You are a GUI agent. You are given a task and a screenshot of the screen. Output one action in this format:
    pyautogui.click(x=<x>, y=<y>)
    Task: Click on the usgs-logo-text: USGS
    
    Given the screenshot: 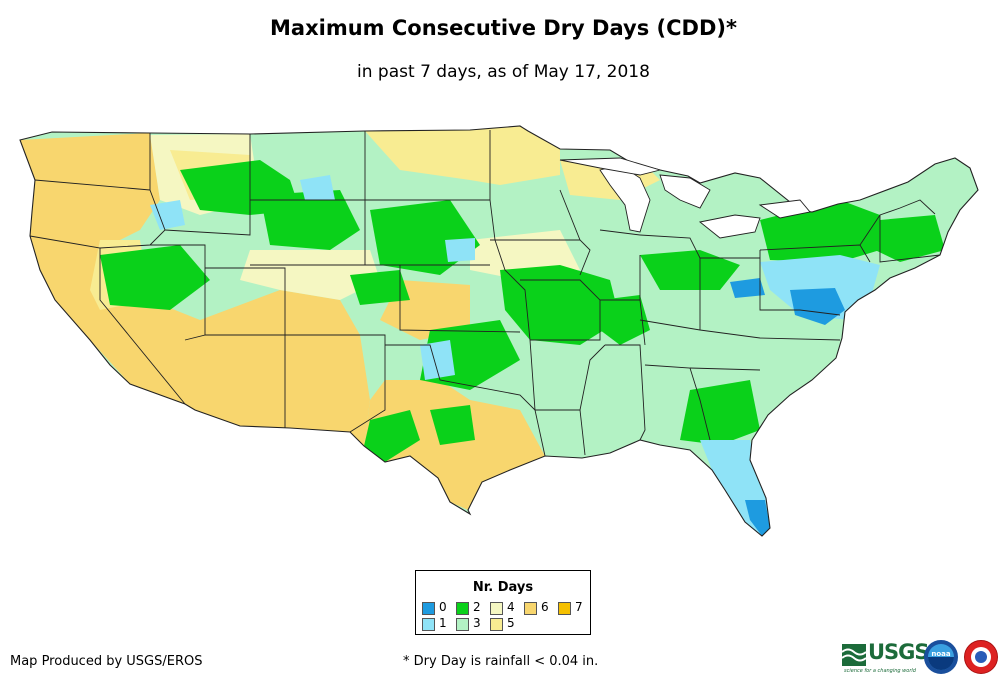 What is the action you would take?
    pyautogui.click(x=899, y=652)
    